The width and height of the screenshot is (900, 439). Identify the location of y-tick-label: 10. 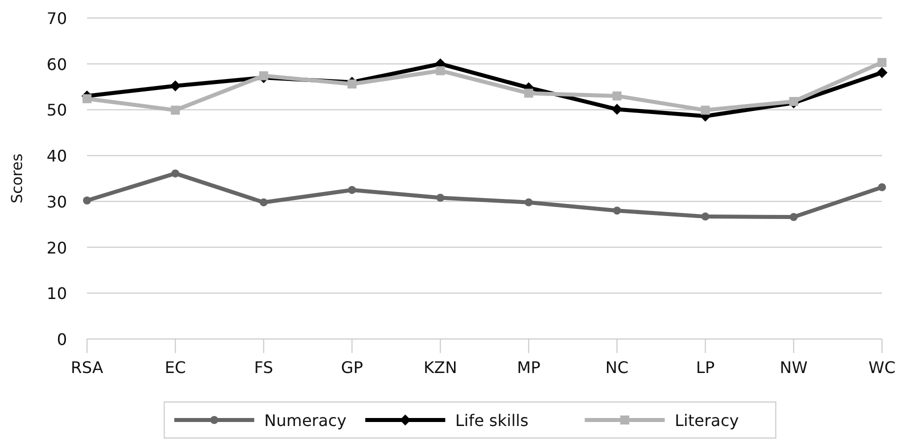
(56, 294).